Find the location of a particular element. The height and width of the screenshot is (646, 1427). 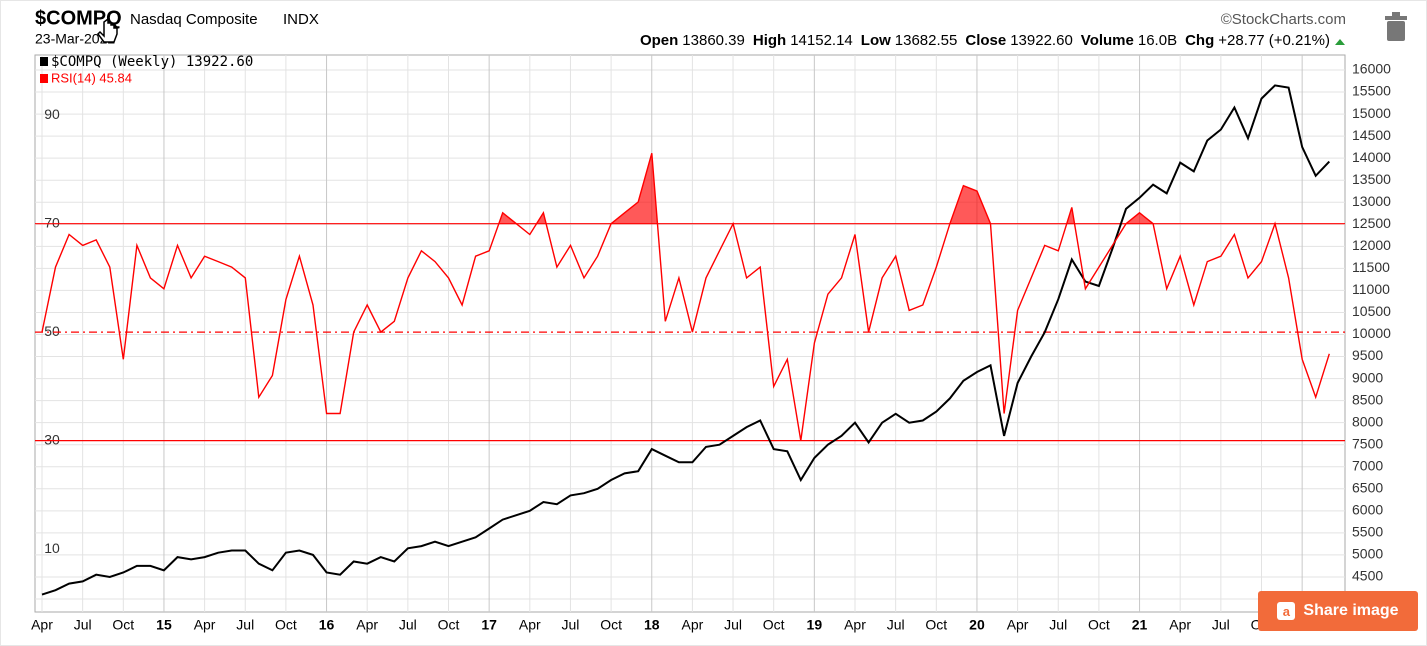

company: Nasdaq Composite is located at coordinates (194, 19).